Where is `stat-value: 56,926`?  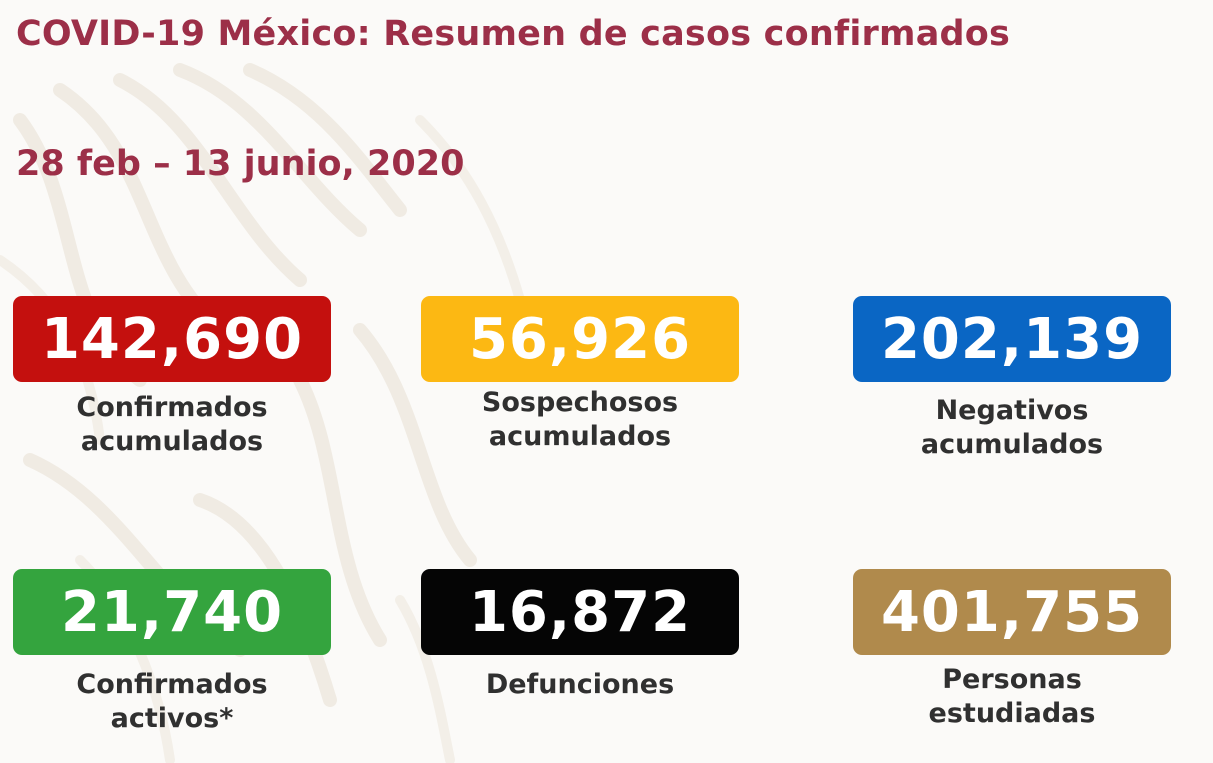 stat-value: 56,926 is located at coordinates (580, 339).